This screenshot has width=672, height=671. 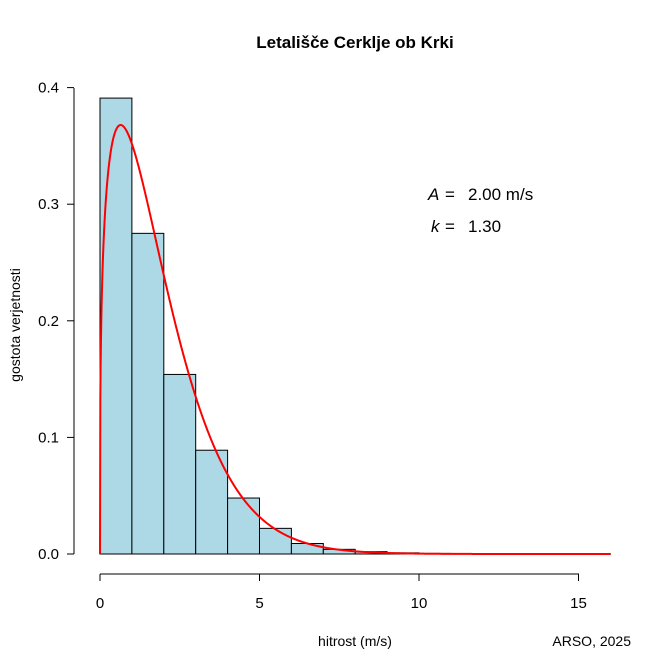 I want to click on param-A-symbol: A, so click(x=433, y=194).